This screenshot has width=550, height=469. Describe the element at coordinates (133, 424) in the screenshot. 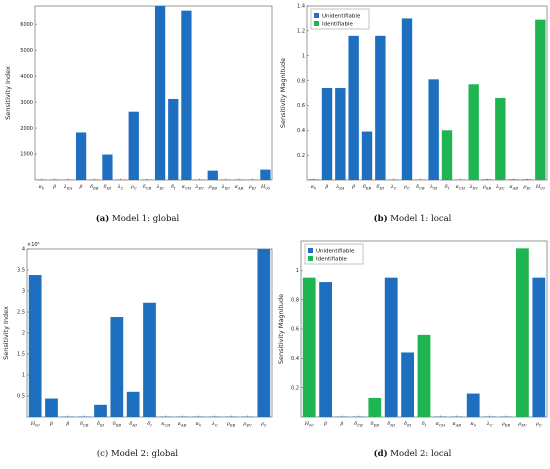

I see `x-tick-label-7: δHI` at that location.